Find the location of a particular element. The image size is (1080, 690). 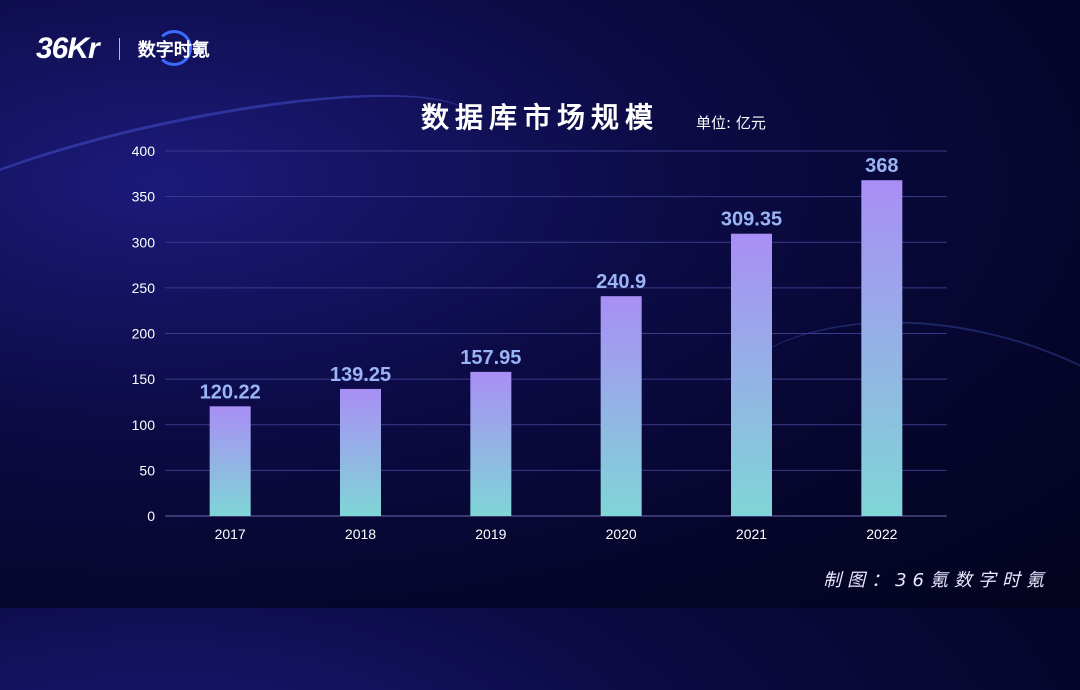

x-tick-label: 2022 is located at coordinates (881, 534).